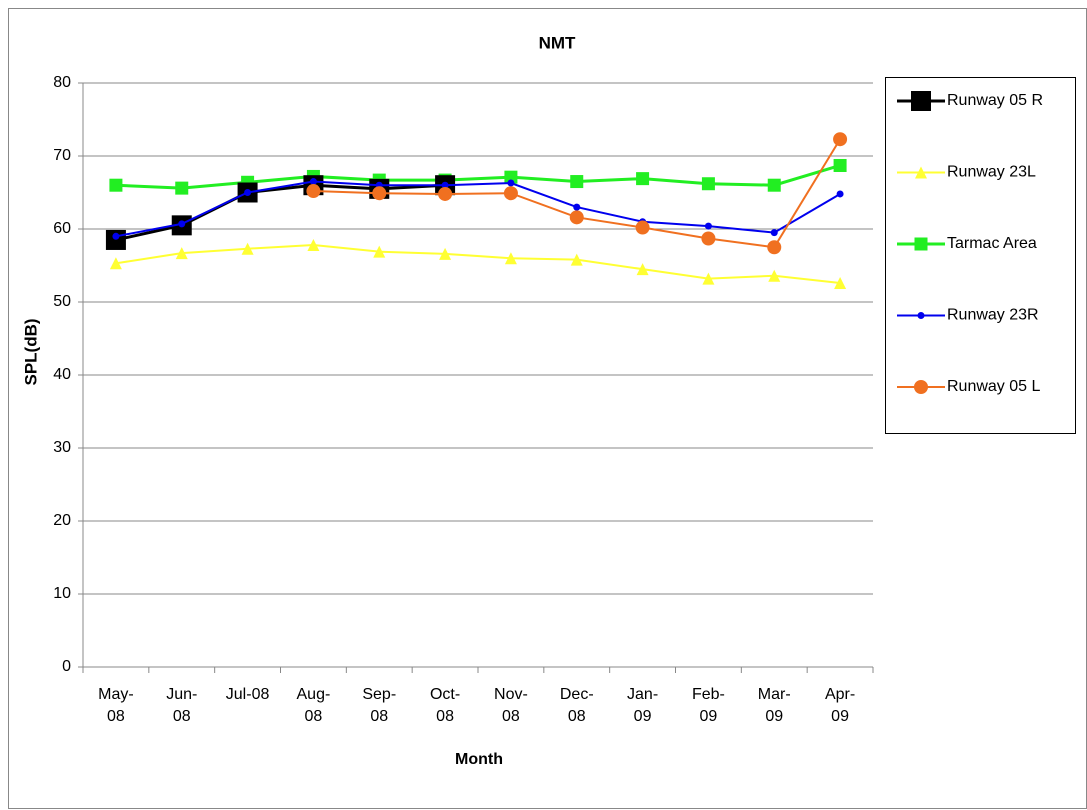 The image size is (1087, 810). Describe the element at coordinates (62, 447) in the screenshot. I see `y-tick-label: 30` at that location.